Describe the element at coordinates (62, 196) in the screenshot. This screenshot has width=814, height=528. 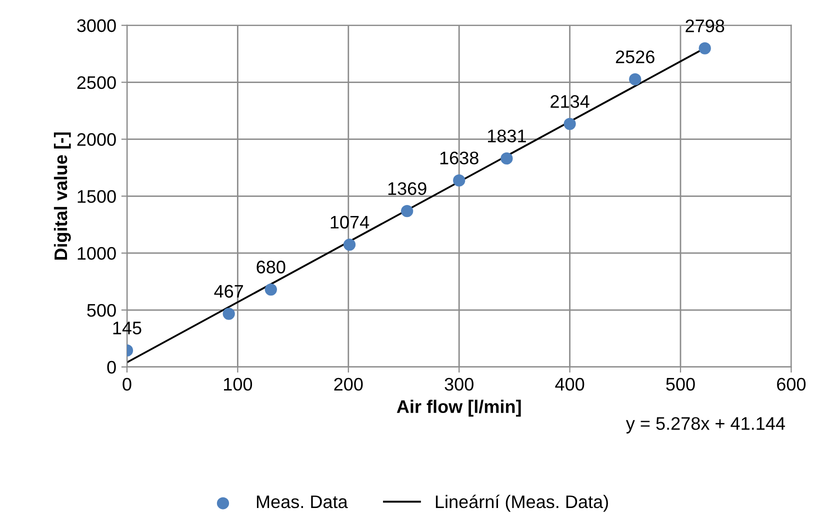
I see `y-axis-title: Digital value [-]` at that location.